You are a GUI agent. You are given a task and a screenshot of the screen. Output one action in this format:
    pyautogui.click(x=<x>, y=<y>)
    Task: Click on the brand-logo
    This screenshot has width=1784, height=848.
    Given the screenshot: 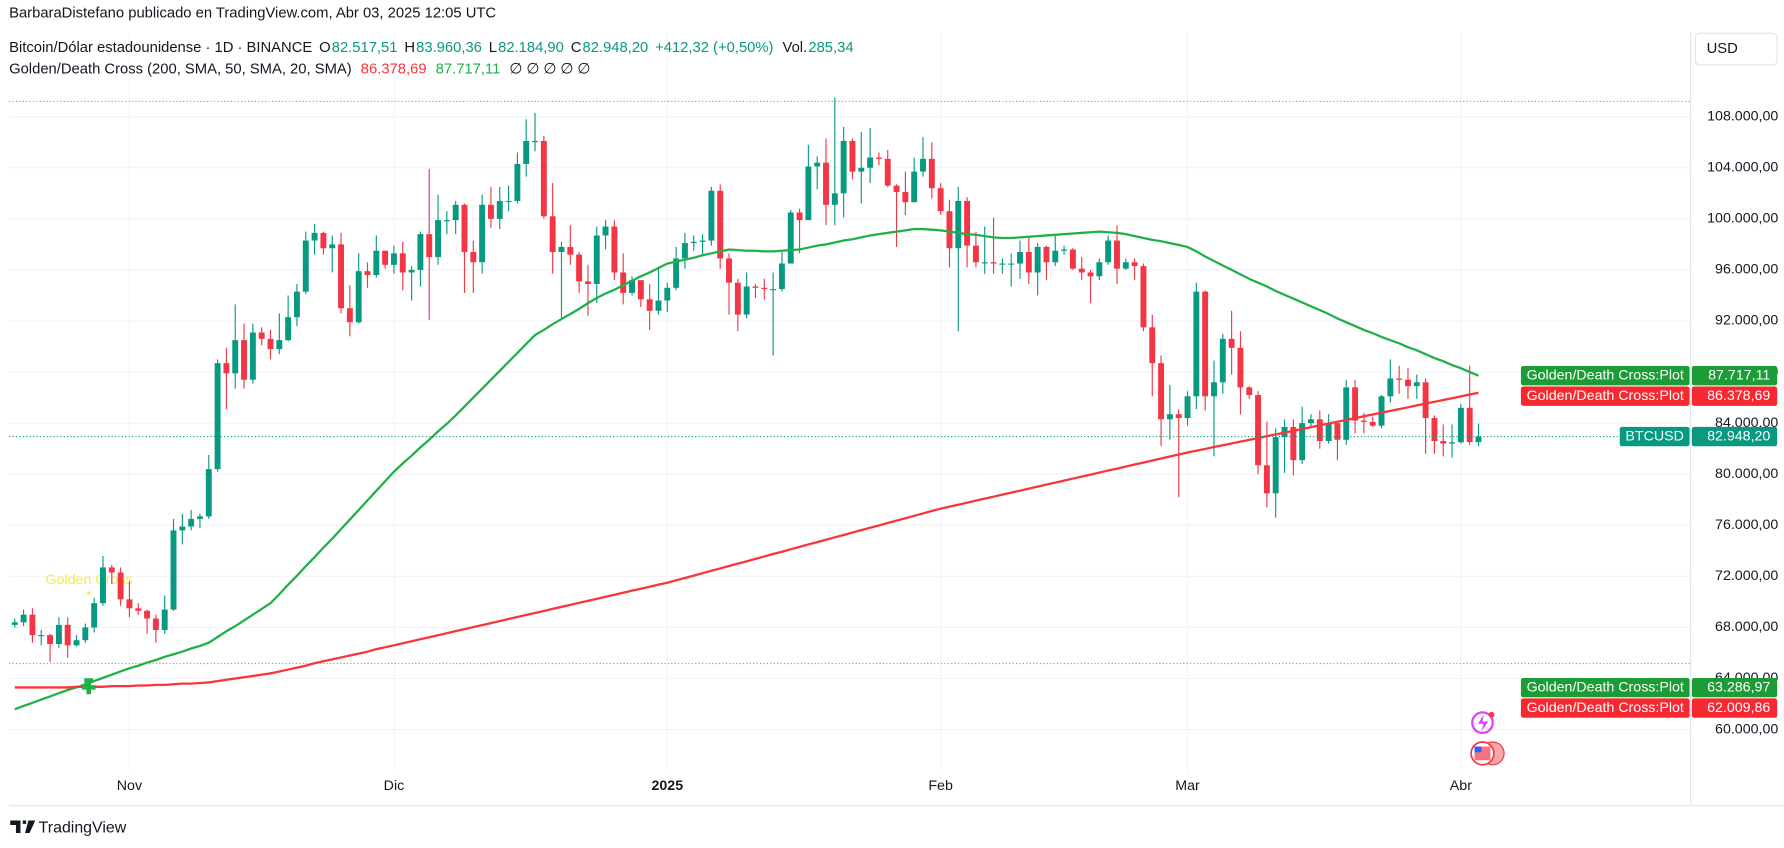 What is the action you would take?
    pyautogui.click(x=23, y=827)
    